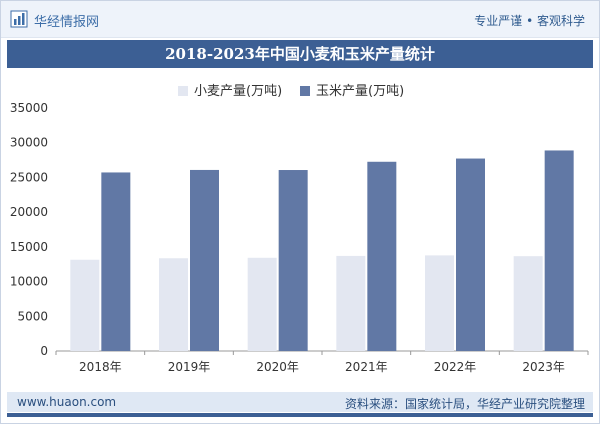 This screenshot has height=424, width=600. I want to click on y-tick-label: 30000, so click(29, 143).